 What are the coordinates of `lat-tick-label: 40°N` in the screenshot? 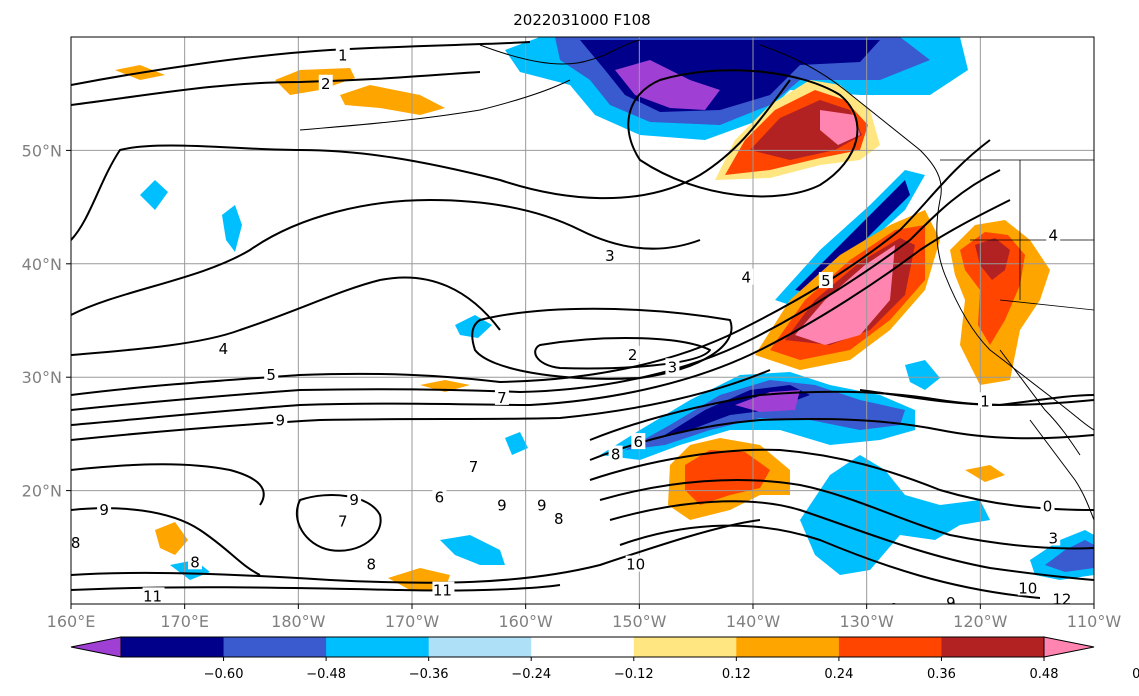 It's located at (42, 264).